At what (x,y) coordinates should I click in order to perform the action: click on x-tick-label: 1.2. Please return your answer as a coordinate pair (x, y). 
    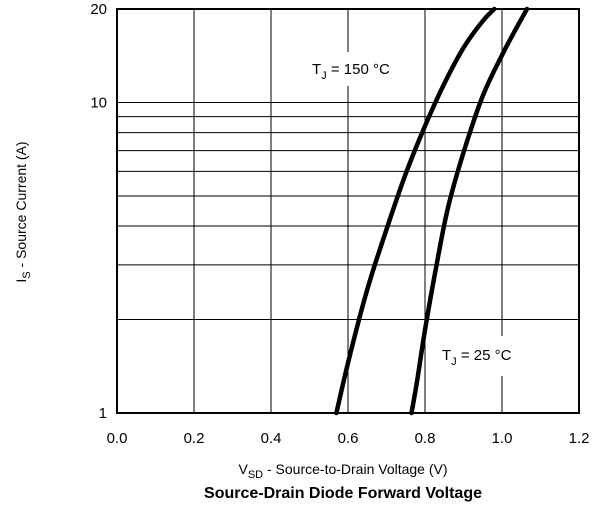
    Looking at the image, I should click on (579, 438).